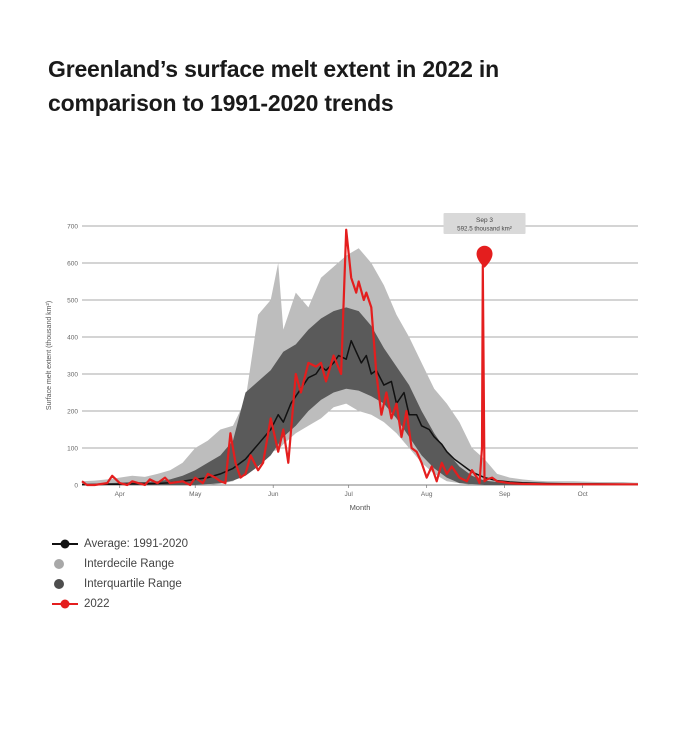 The width and height of the screenshot is (686, 752). What do you see at coordinates (583, 494) in the screenshot?
I see `x-tick-label-oct: Oct` at bounding box center [583, 494].